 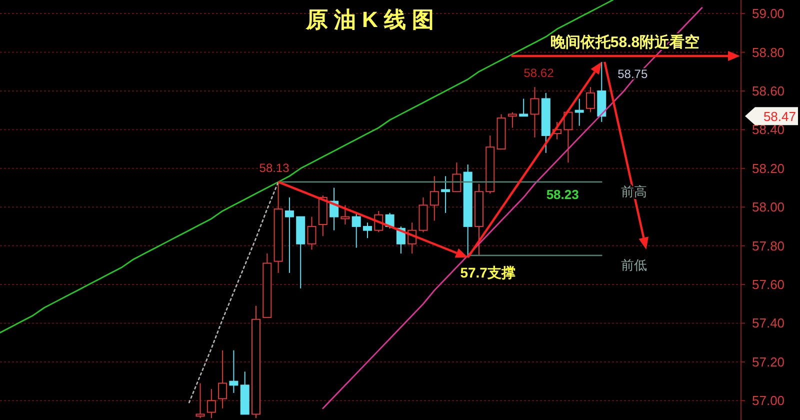 I want to click on title: 原 油 K 线 图, so click(x=370, y=19).